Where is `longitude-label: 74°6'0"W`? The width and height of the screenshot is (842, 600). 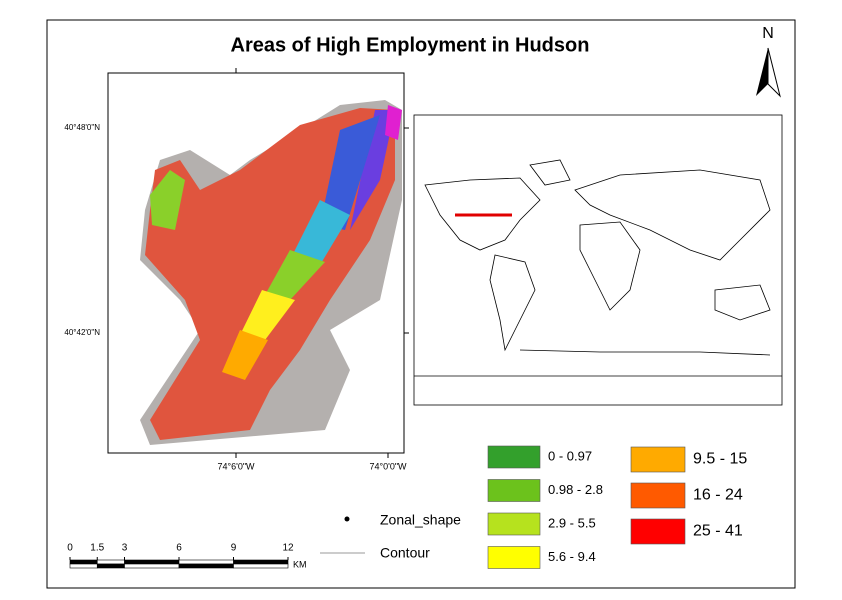 longitude-label: 74°6'0"W is located at coordinates (236, 466).